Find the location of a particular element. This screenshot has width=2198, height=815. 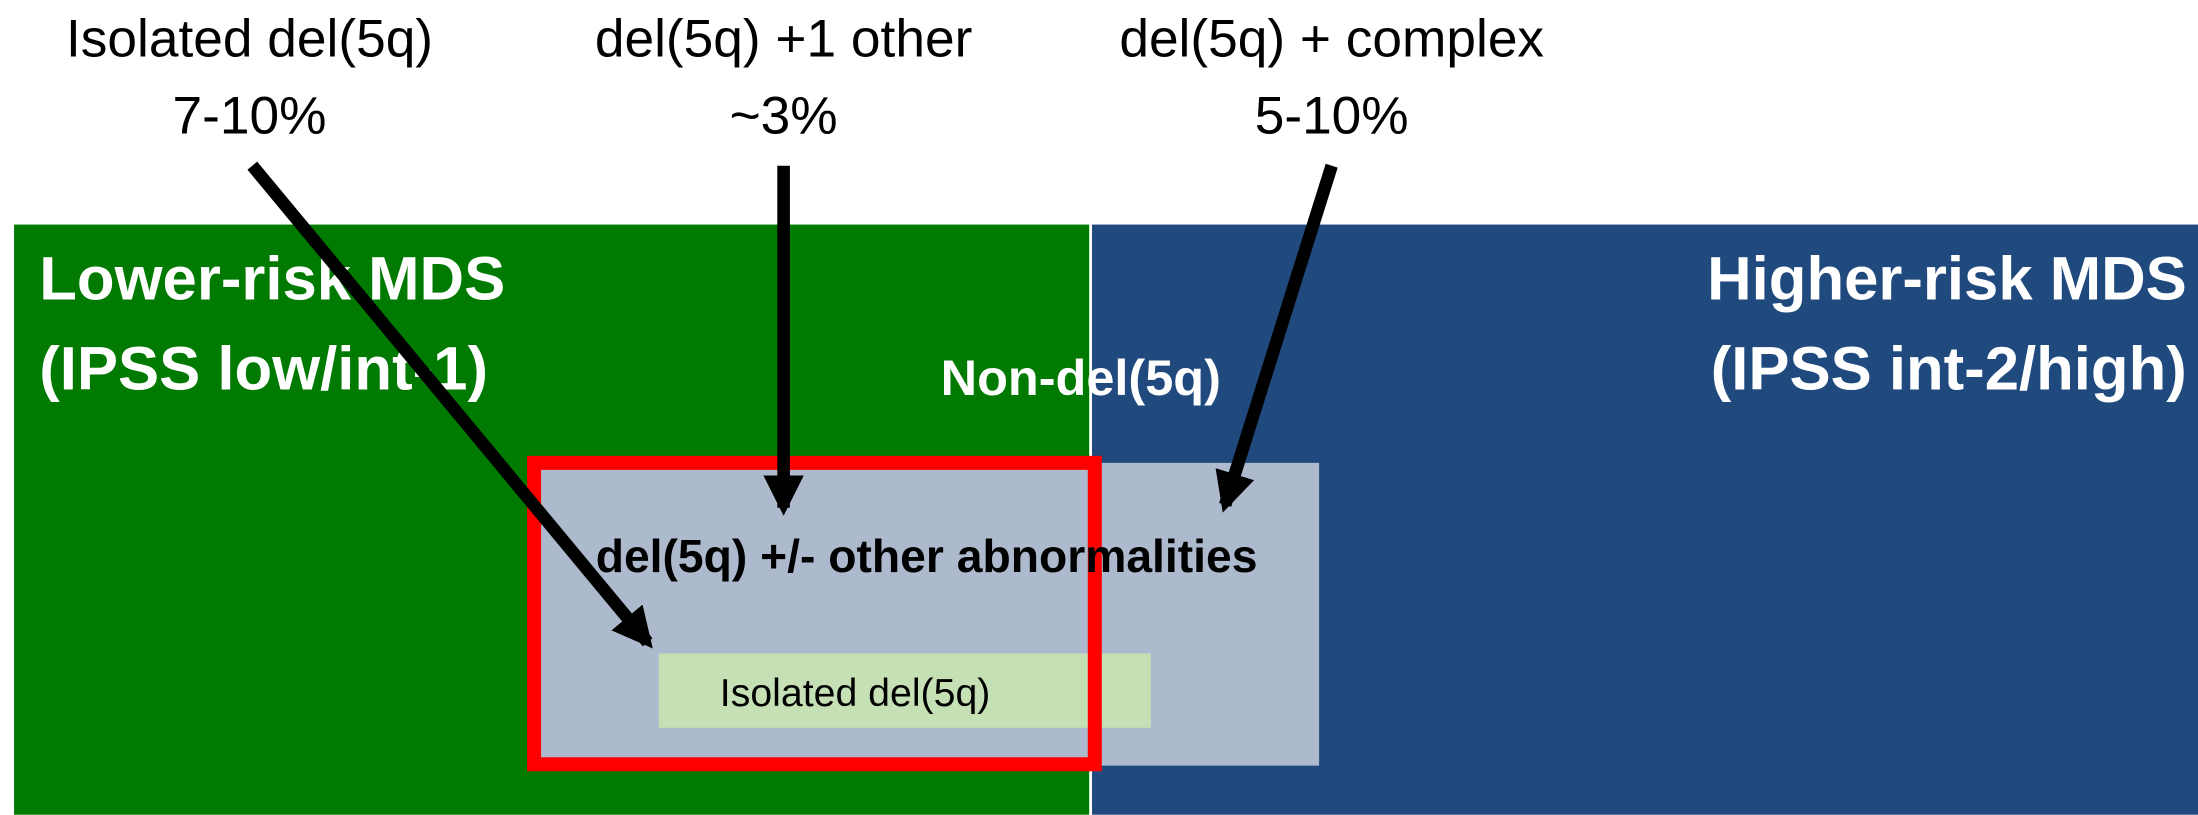

isolated-box is located at coordinates (904, 690).